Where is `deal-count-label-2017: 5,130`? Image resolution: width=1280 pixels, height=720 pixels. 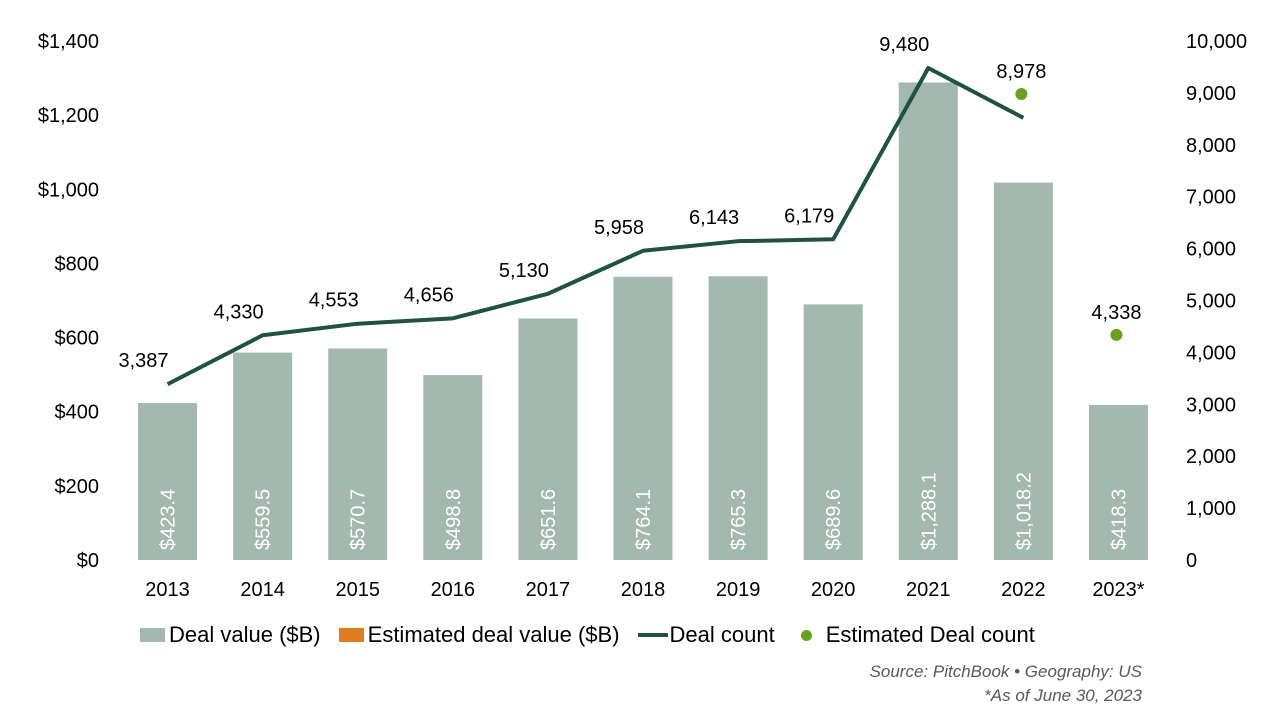
deal-count-label-2017: 5,130 is located at coordinates (524, 271).